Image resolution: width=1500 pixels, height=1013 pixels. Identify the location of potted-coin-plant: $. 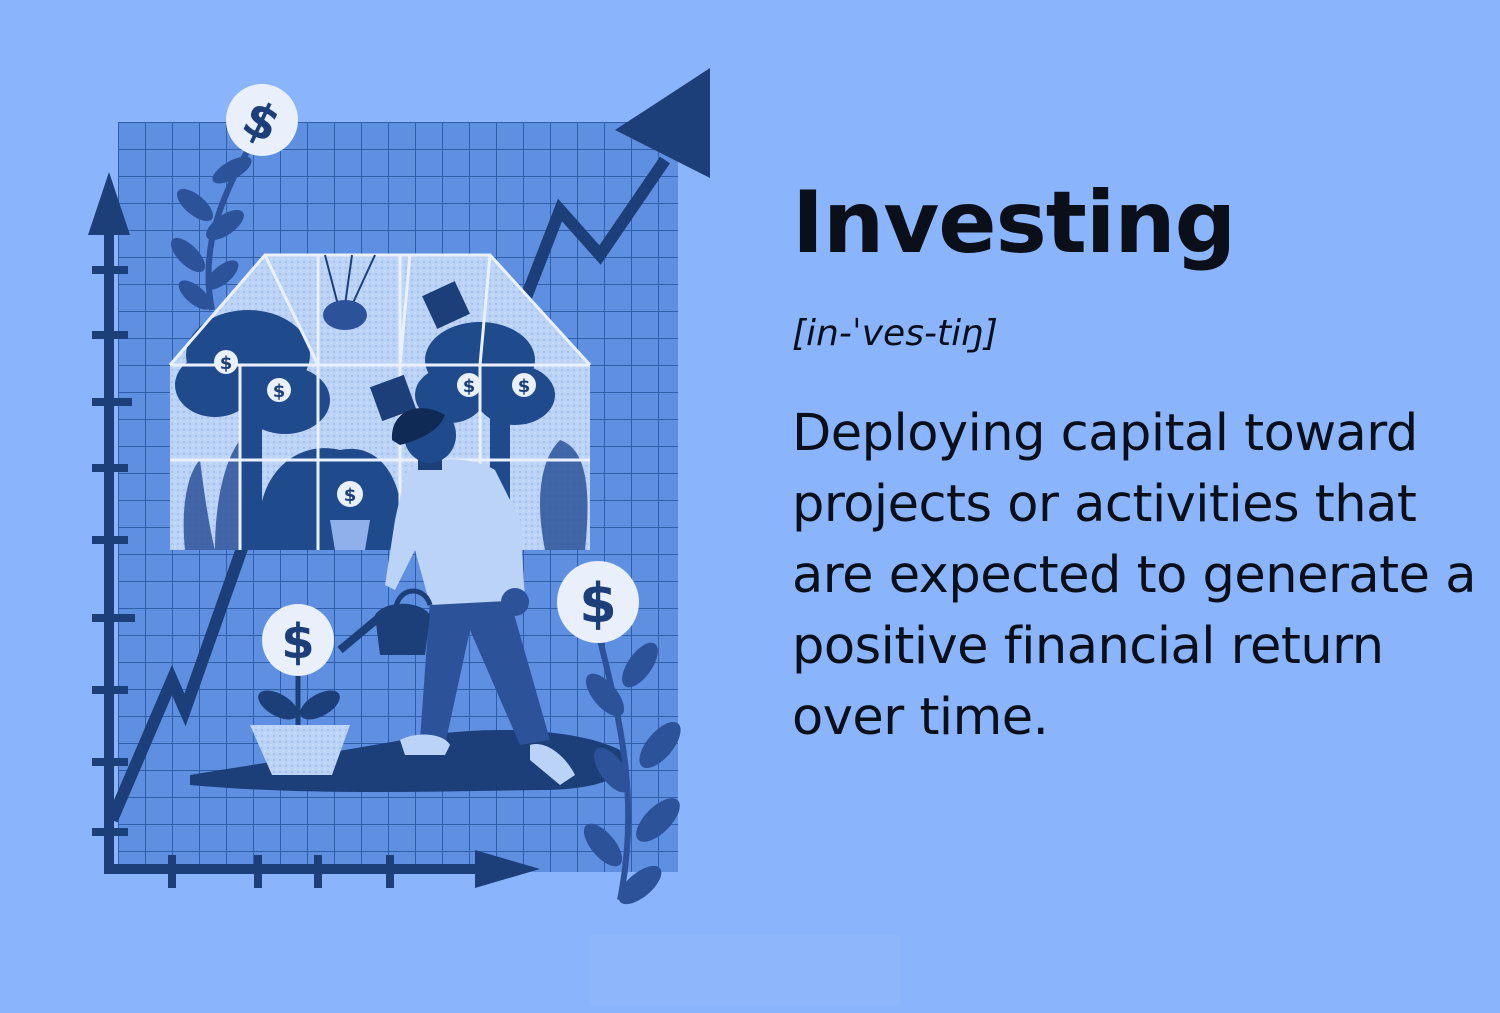
(300, 689).